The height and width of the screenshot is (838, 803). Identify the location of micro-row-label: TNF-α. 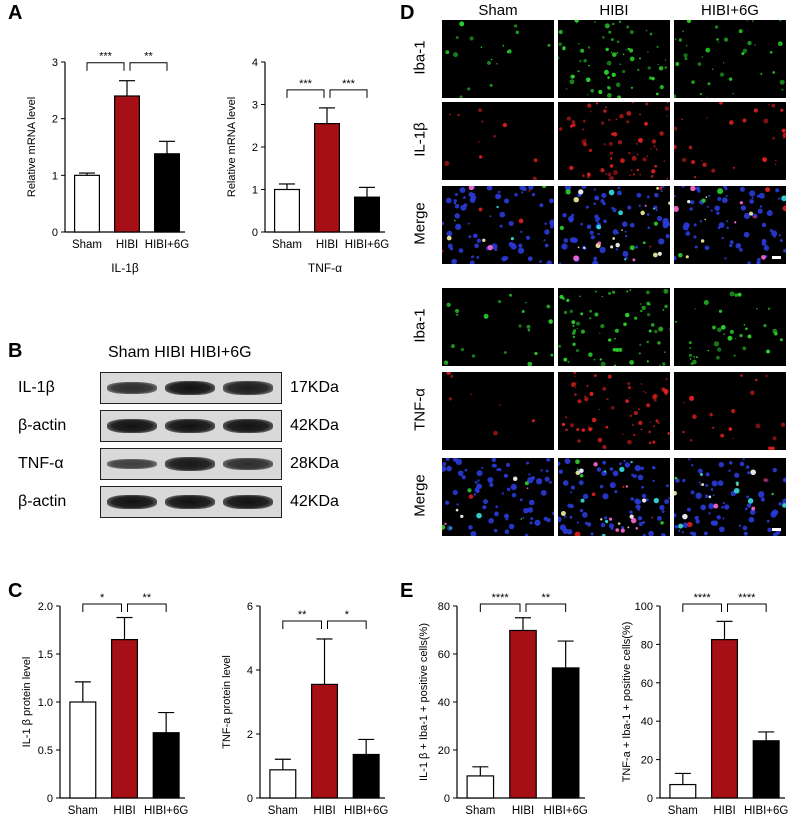
(420, 409).